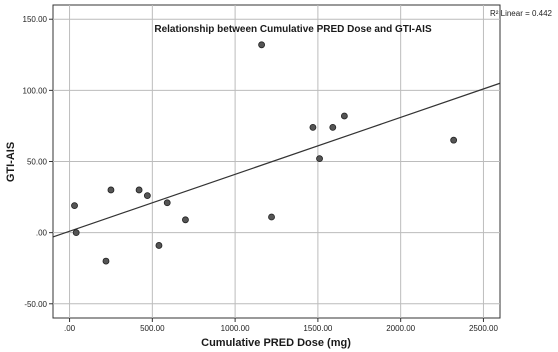 Image resolution: width=558 pixels, height=352 pixels. I want to click on r2-label: R² Linear = 0.442, so click(521, 13).